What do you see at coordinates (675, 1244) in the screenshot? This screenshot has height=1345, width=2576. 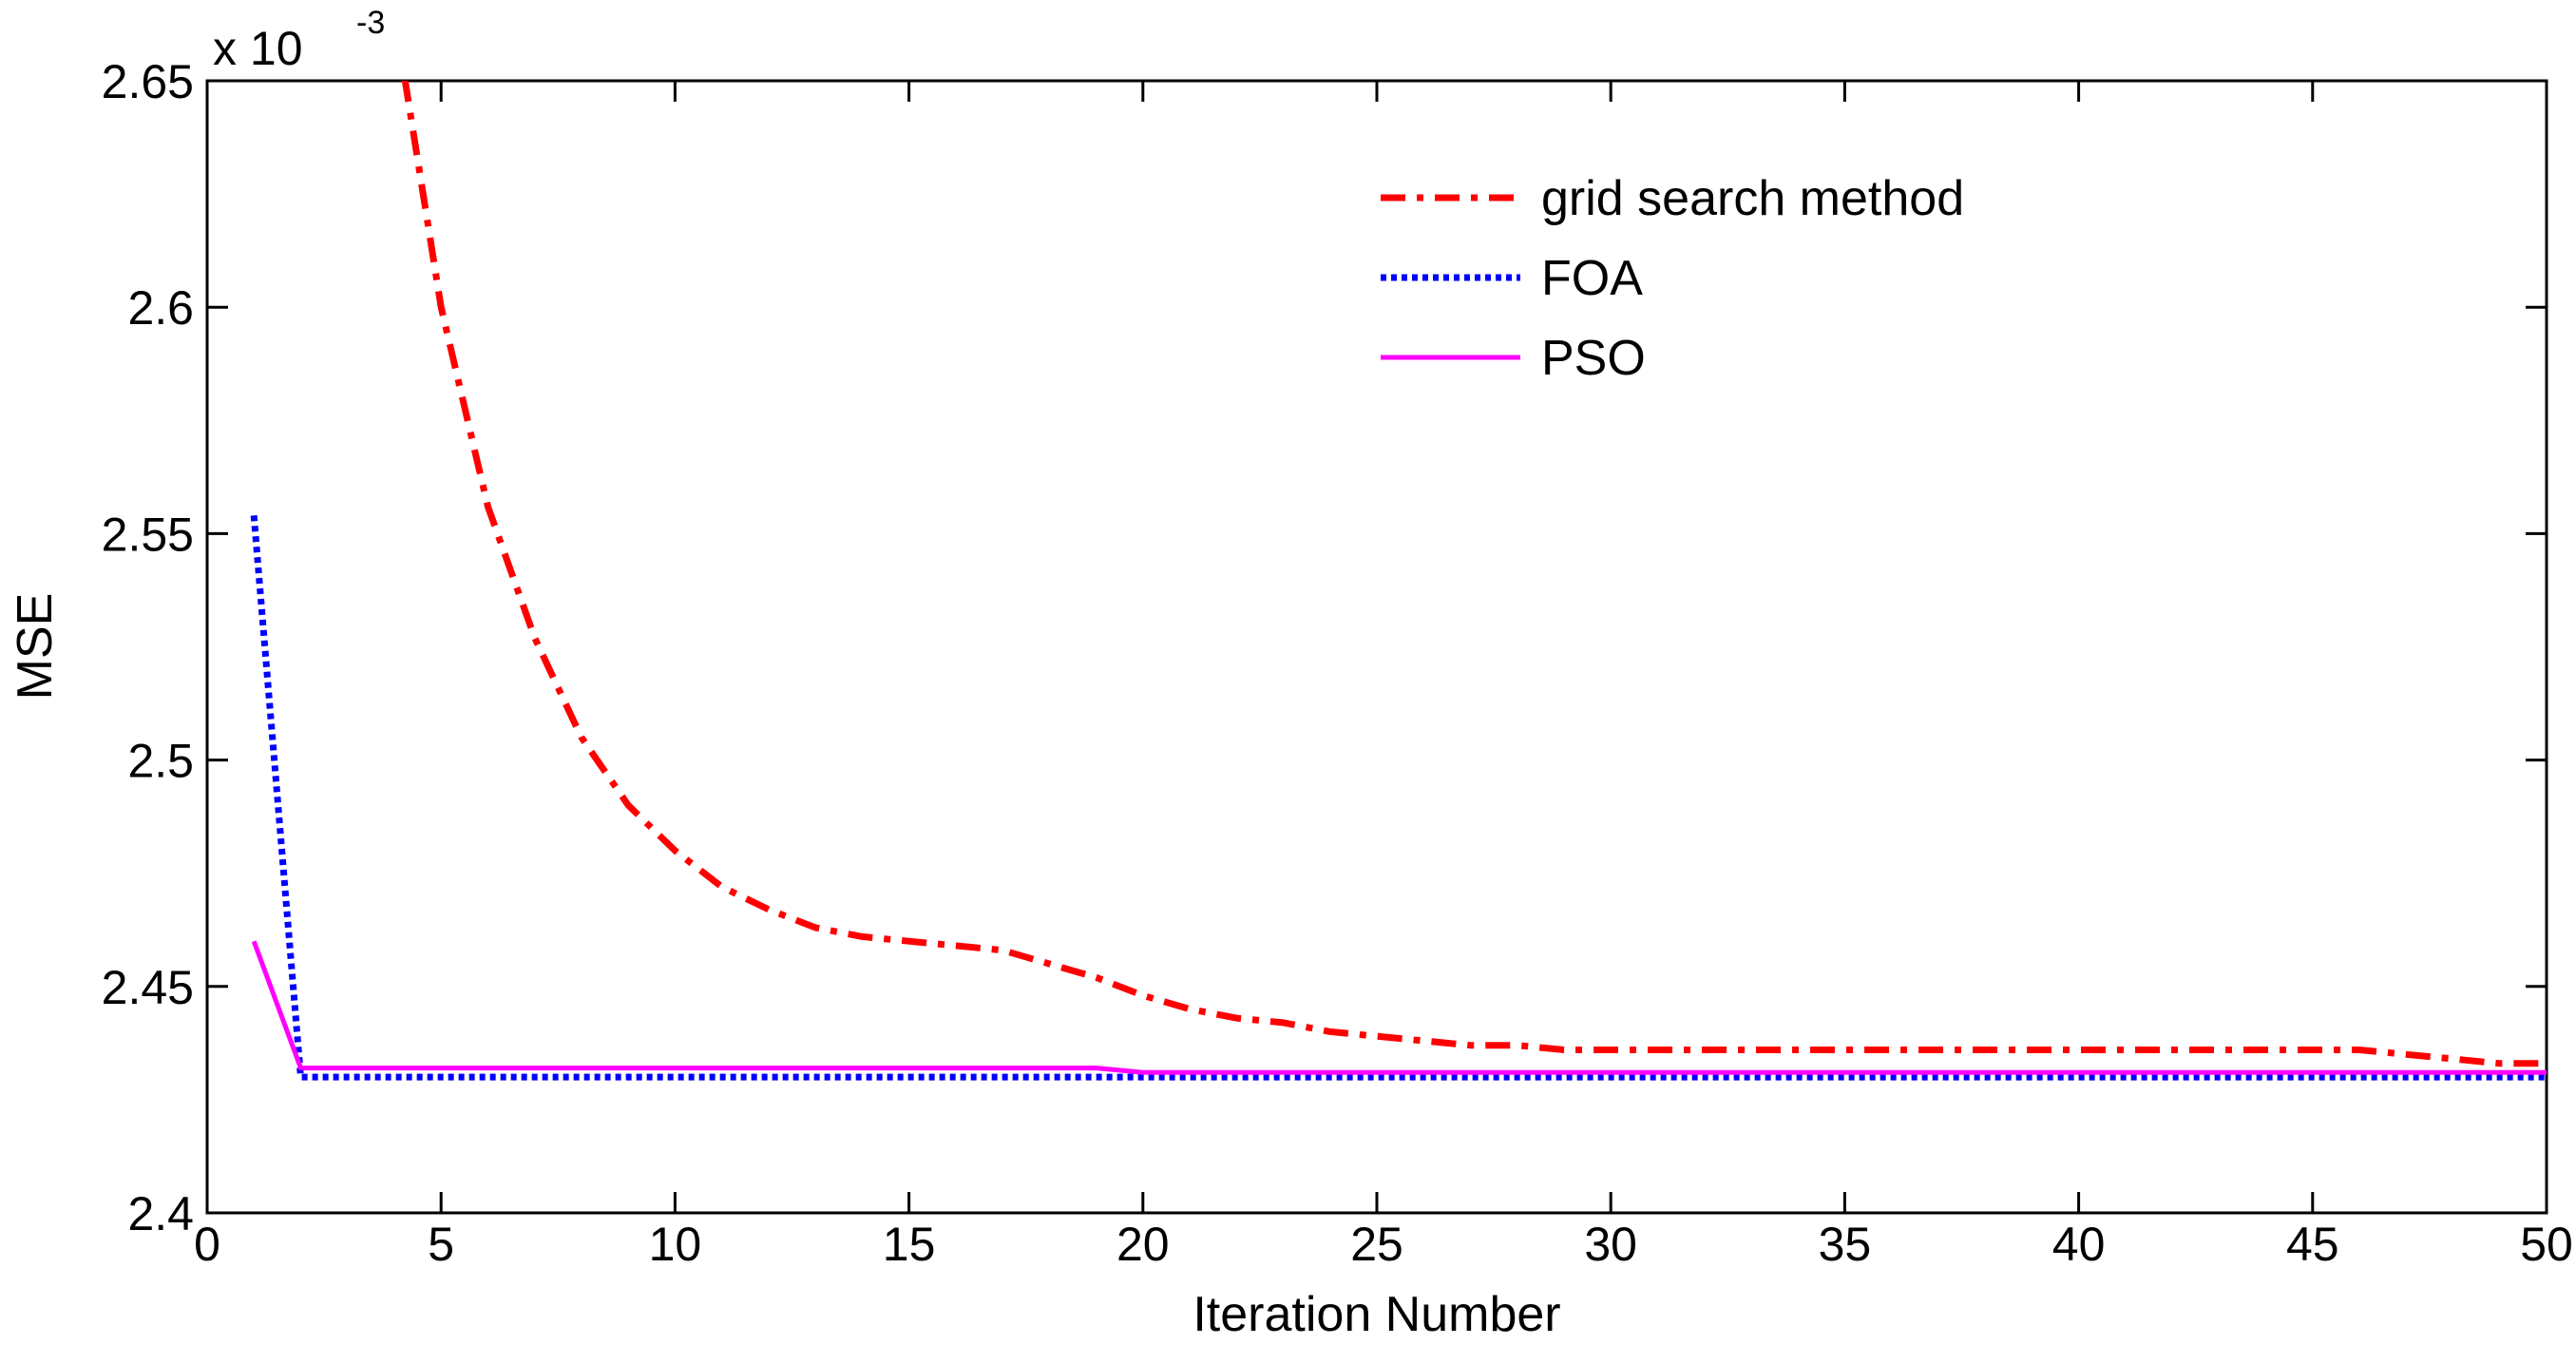 I see `x-tick-label: 10` at bounding box center [675, 1244].